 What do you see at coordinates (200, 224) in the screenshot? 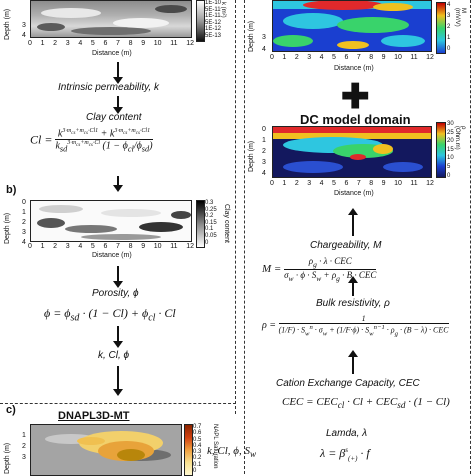
I see `panel-b-colorbar` at bounding box center [200, 224].